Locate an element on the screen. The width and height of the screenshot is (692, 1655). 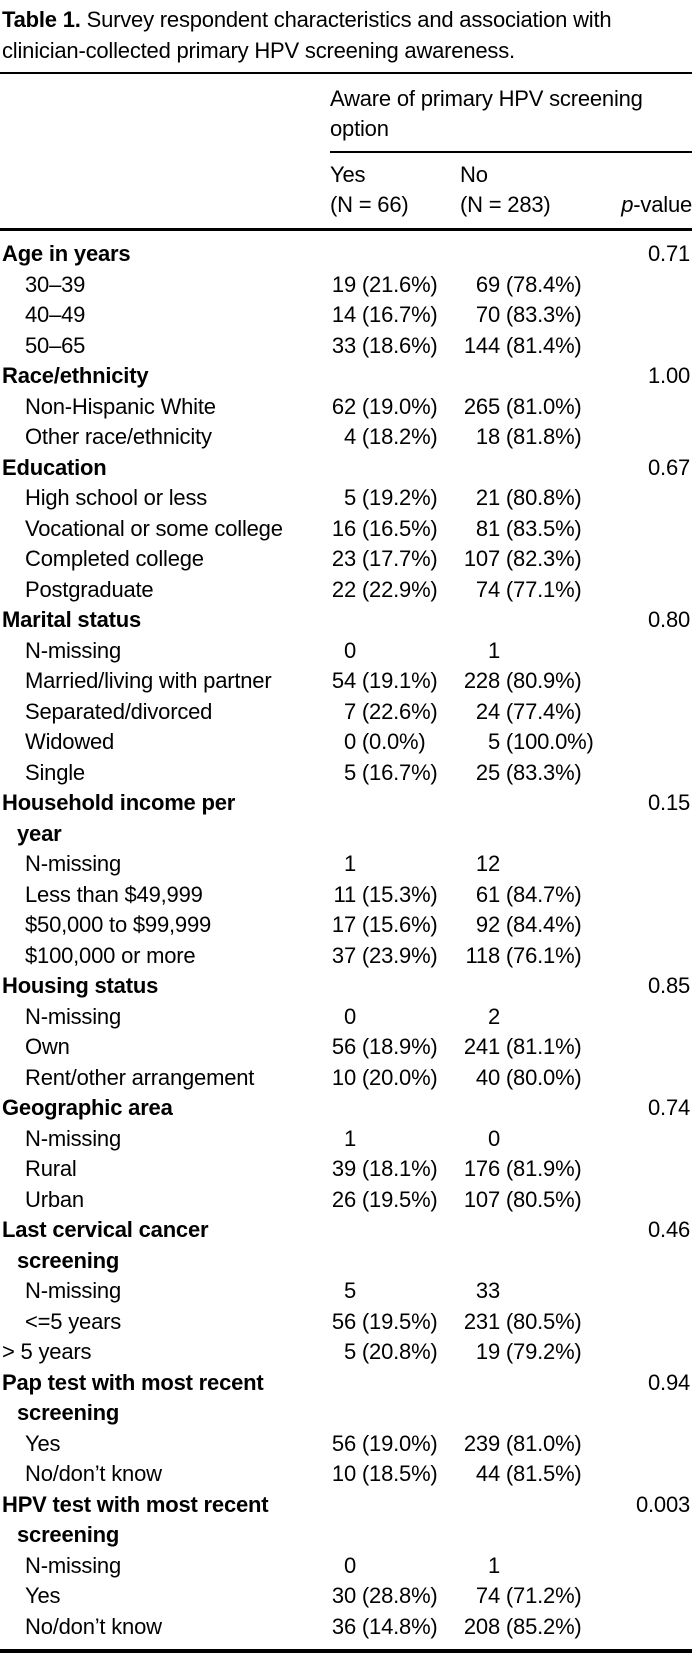
table-row: Separated/divorced 7 (22.6%) 24 (77.4%) is located at coordinates (346, 712).